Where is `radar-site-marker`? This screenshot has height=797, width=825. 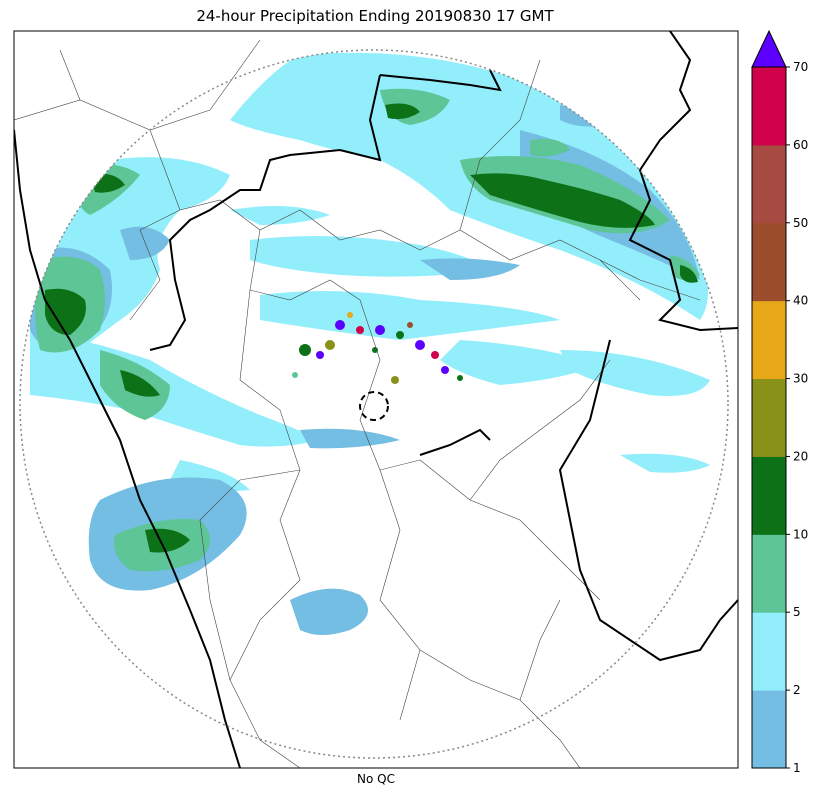 radar-site-marker is located at coordinates (374, 406).